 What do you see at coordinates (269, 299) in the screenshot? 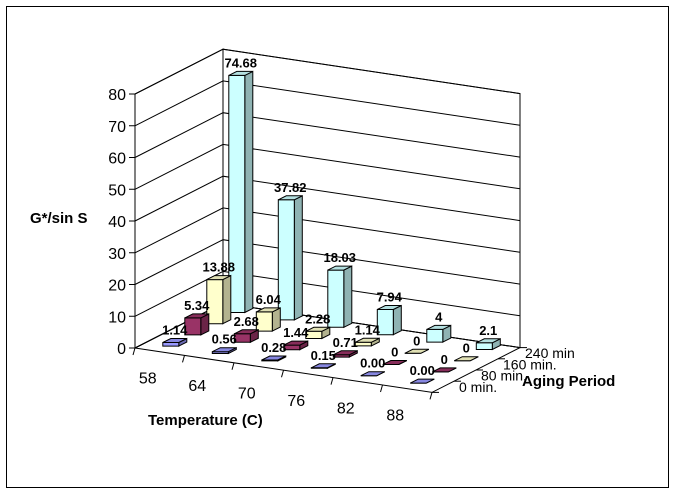
I see `data-label: 6.04` at bounding box center [269, 299].